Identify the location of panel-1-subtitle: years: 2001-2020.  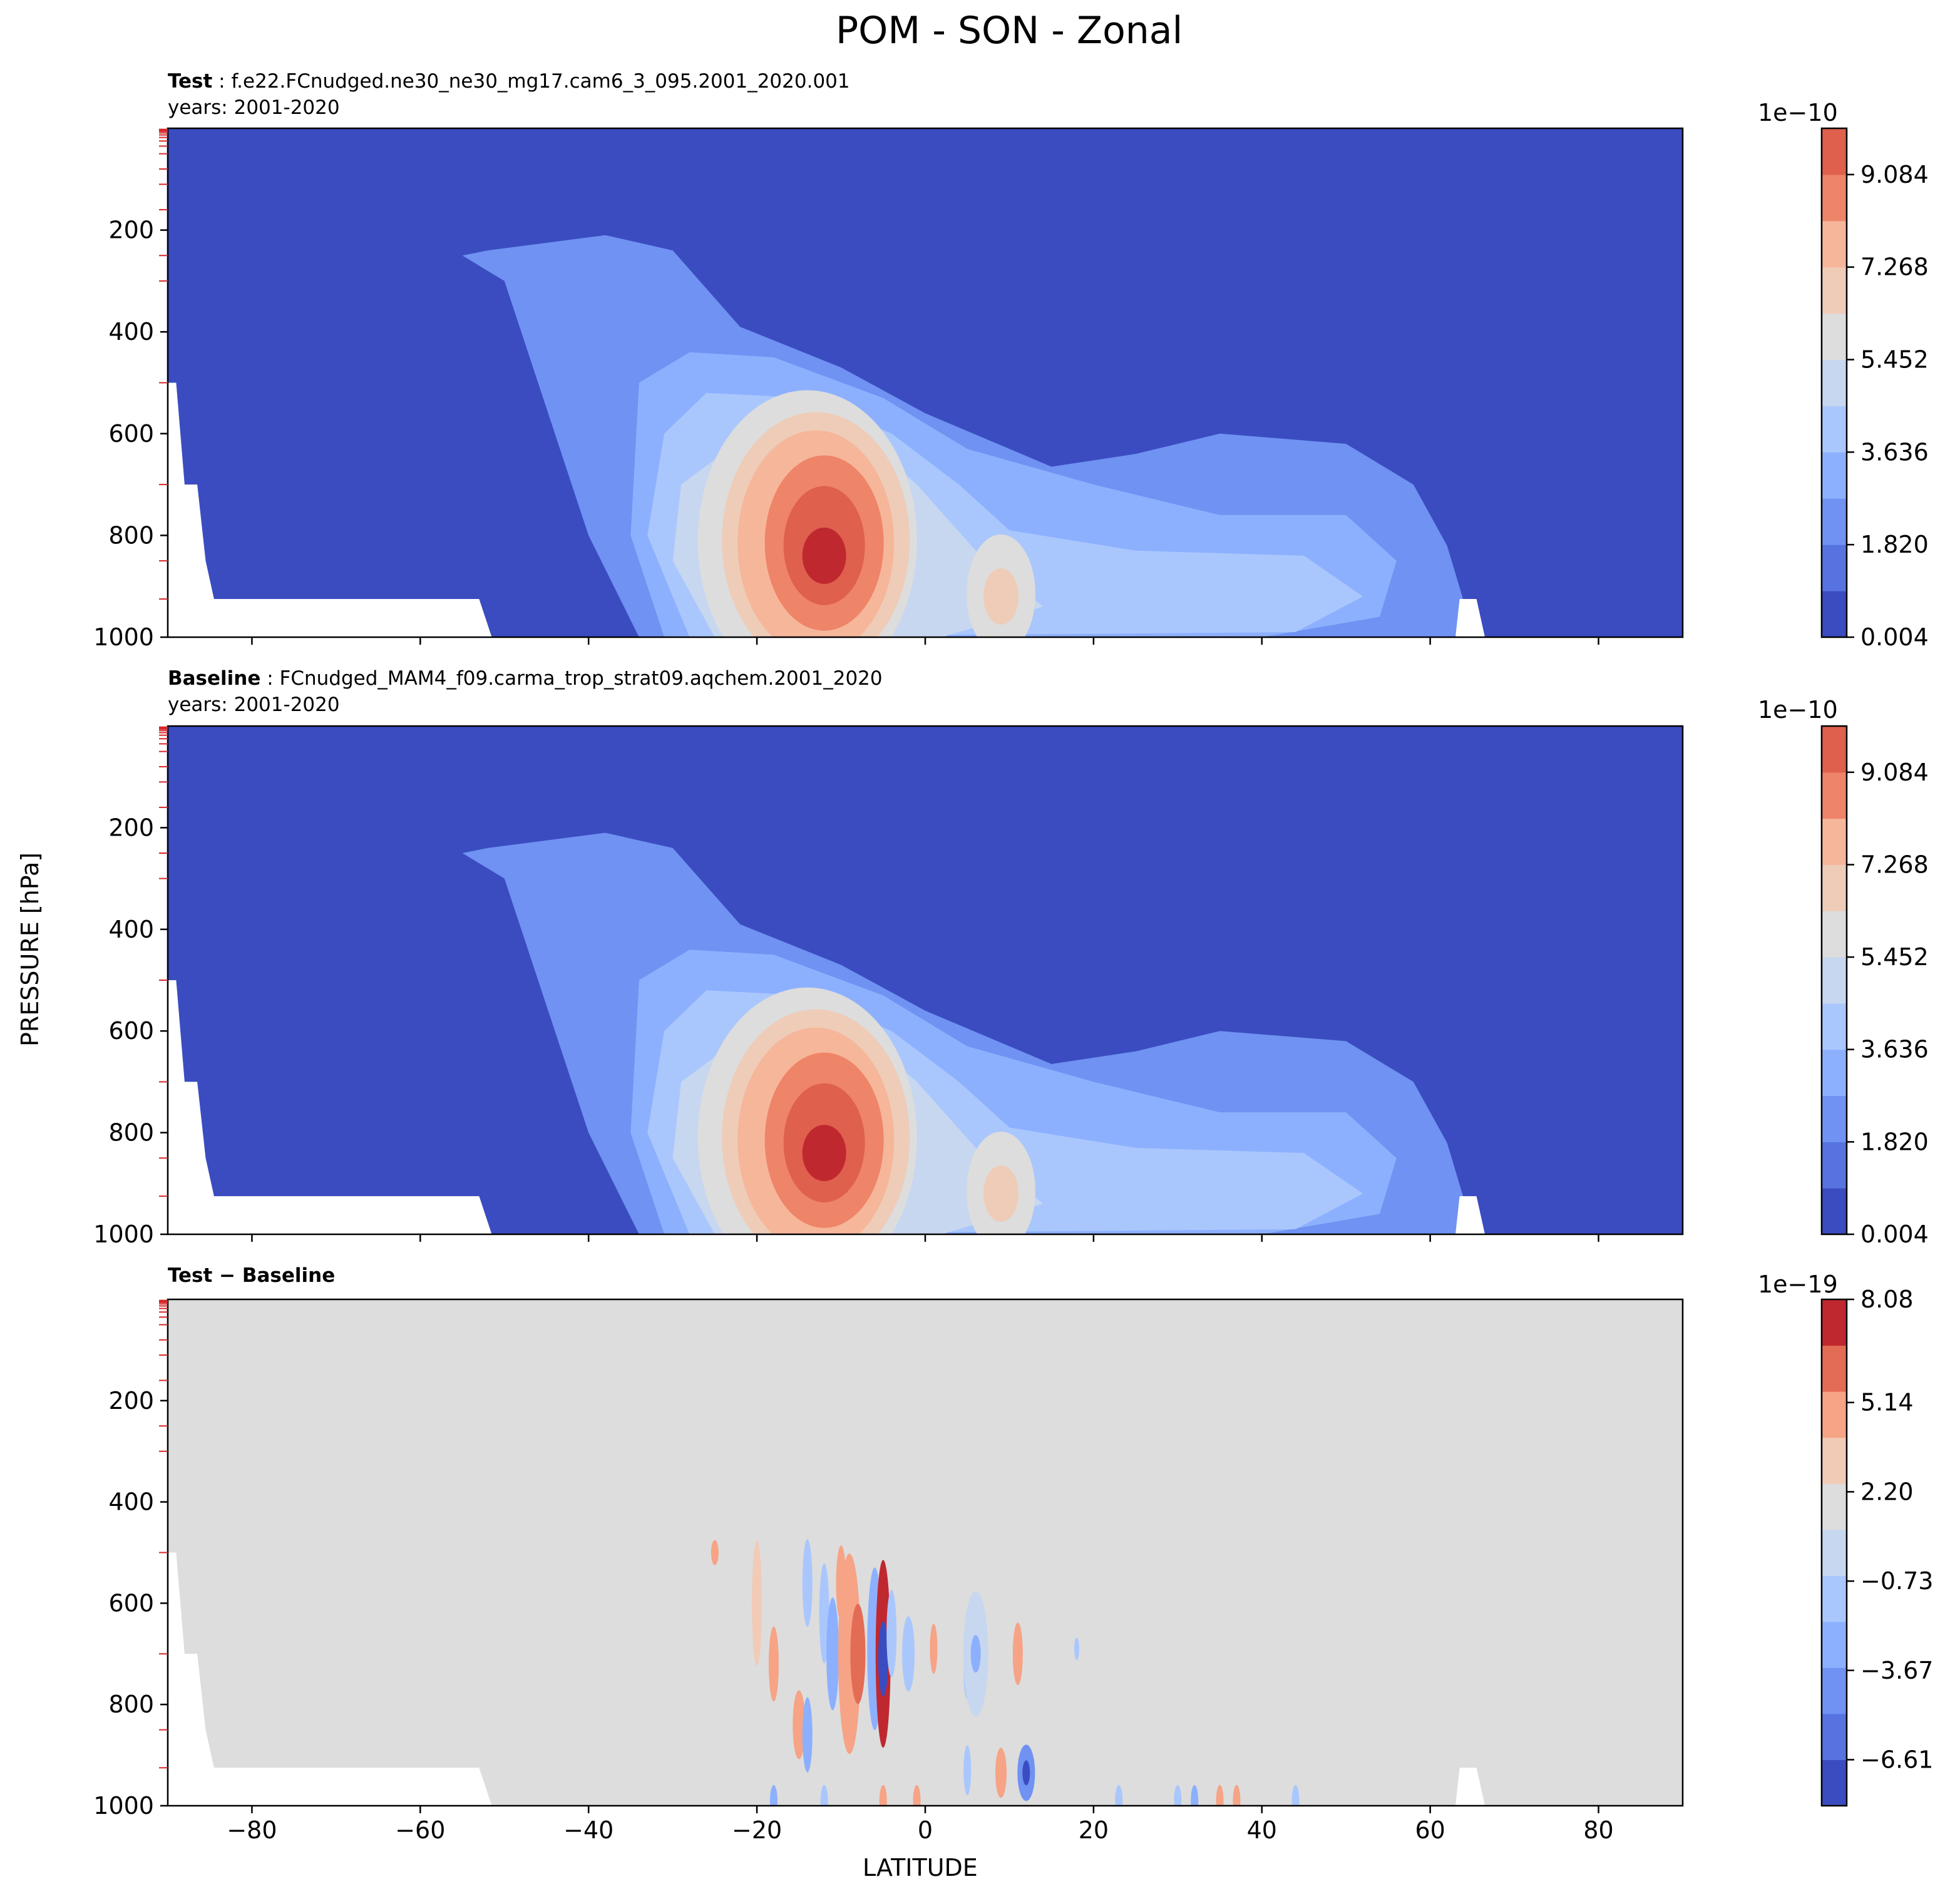
(254, 107).